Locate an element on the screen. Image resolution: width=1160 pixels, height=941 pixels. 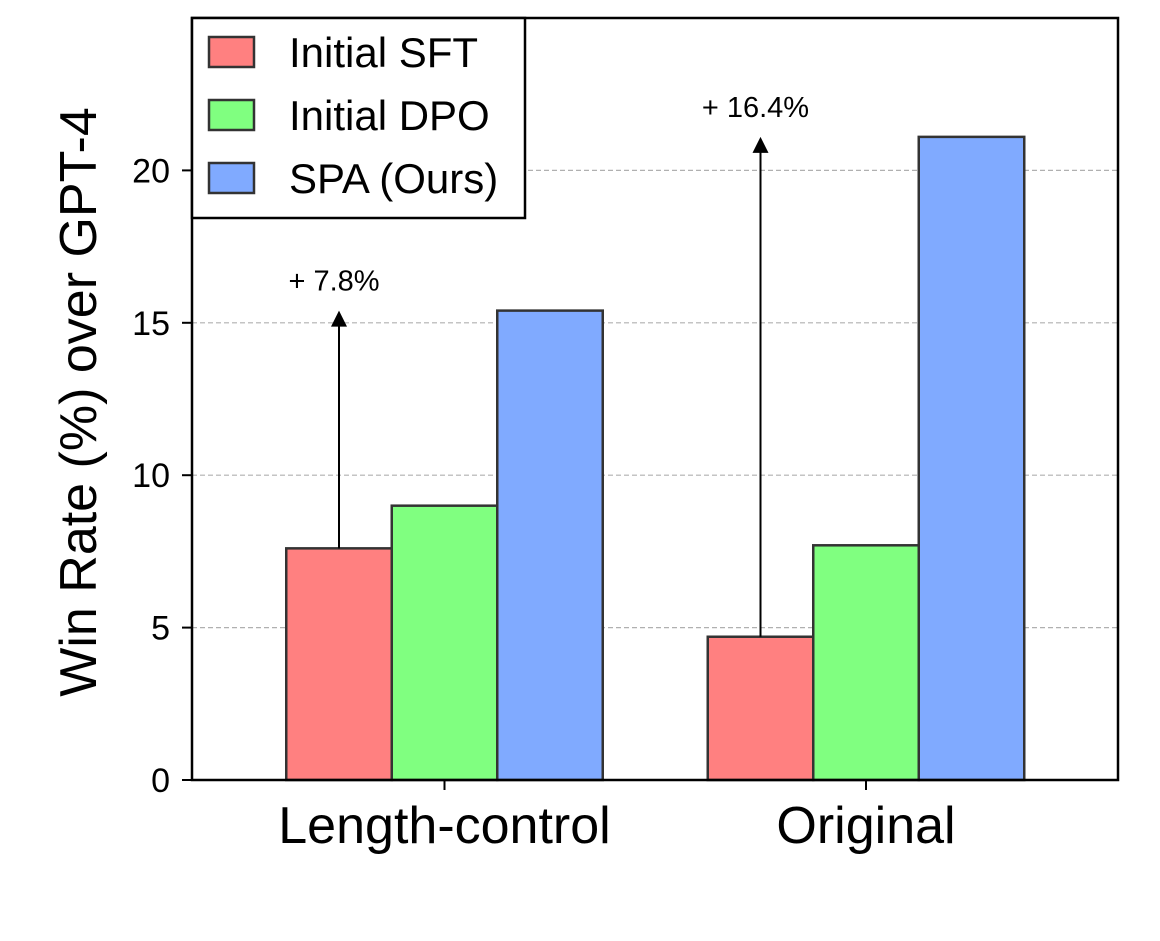
bar-initial-sft-length-control is located at coordinates (339, 664).